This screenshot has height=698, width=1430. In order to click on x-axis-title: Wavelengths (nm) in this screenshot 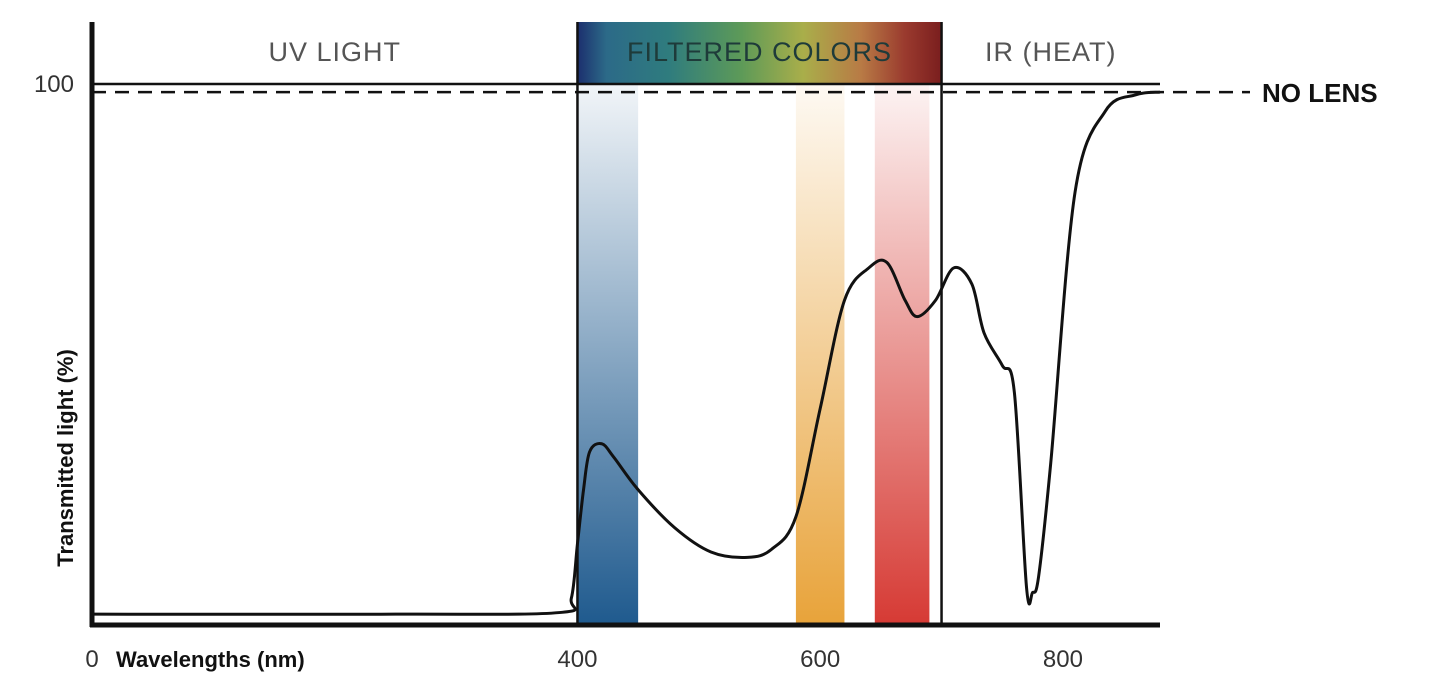, I will do `click(210, 659)`.